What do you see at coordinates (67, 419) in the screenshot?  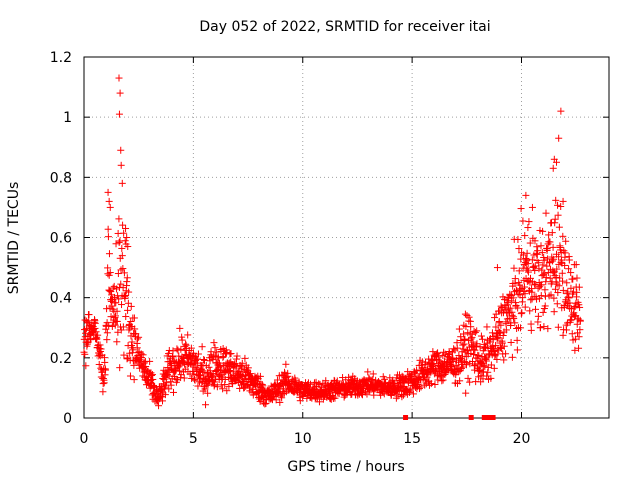 I see `y-tick-label: 0` at bounding box center [67, 419].